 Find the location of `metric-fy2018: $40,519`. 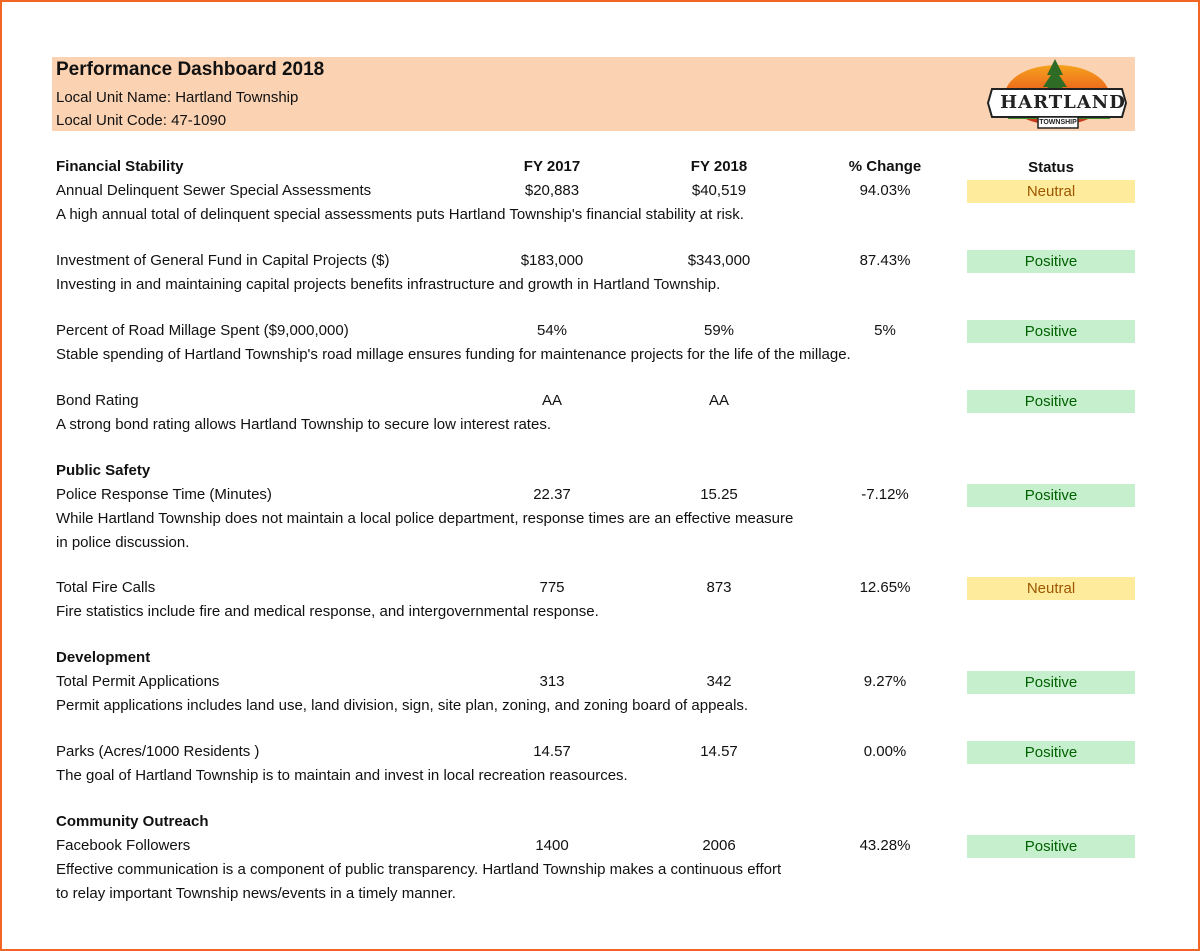

metric-fy2018: $40,519 is located at coordinates (719, 190).